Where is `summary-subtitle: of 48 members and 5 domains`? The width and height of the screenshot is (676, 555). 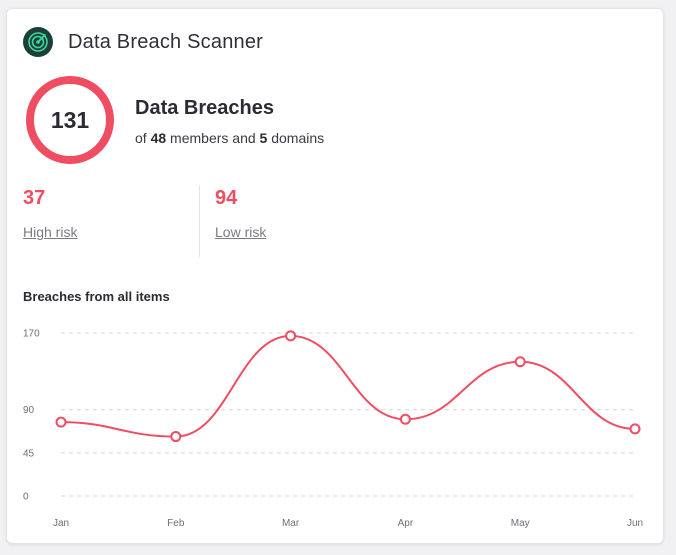
summary-subtitle: of 48 members and 5 domains is located at coordinates (229, 138).